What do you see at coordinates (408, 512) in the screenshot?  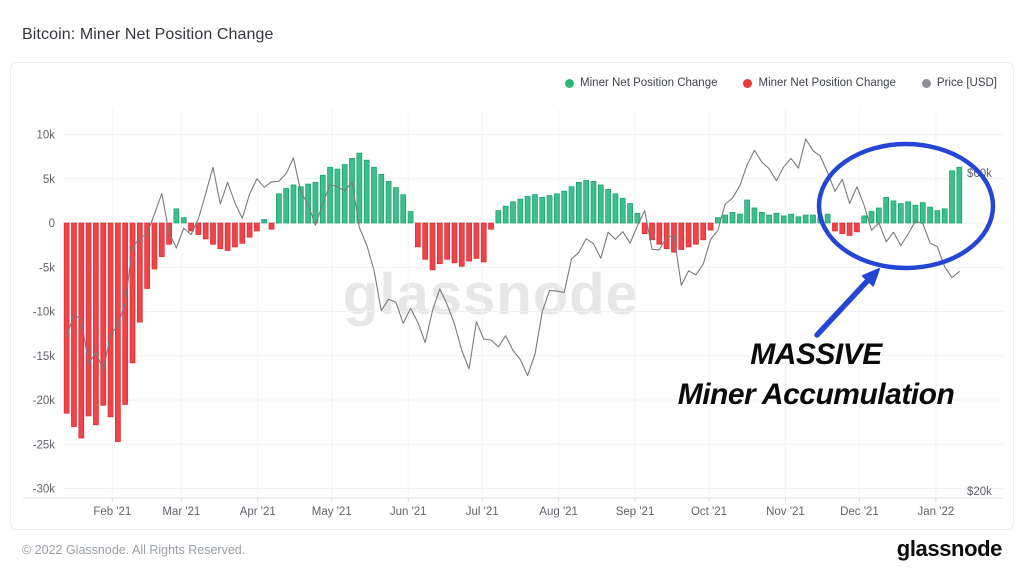 I see `x-axis-tick: Jun '21` at bounding box center [408, 512].